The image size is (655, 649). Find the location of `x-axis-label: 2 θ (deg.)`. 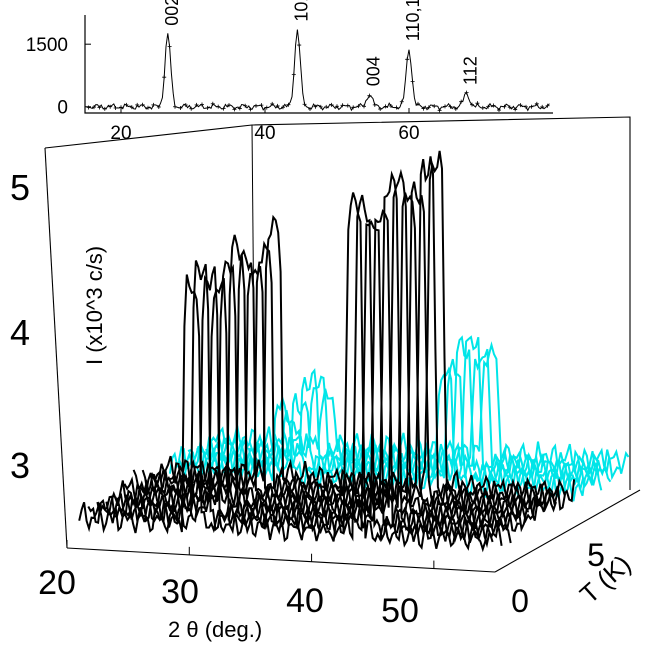

x-axis-label: 2 θ (deg.) is located at coordinates (215, 629).